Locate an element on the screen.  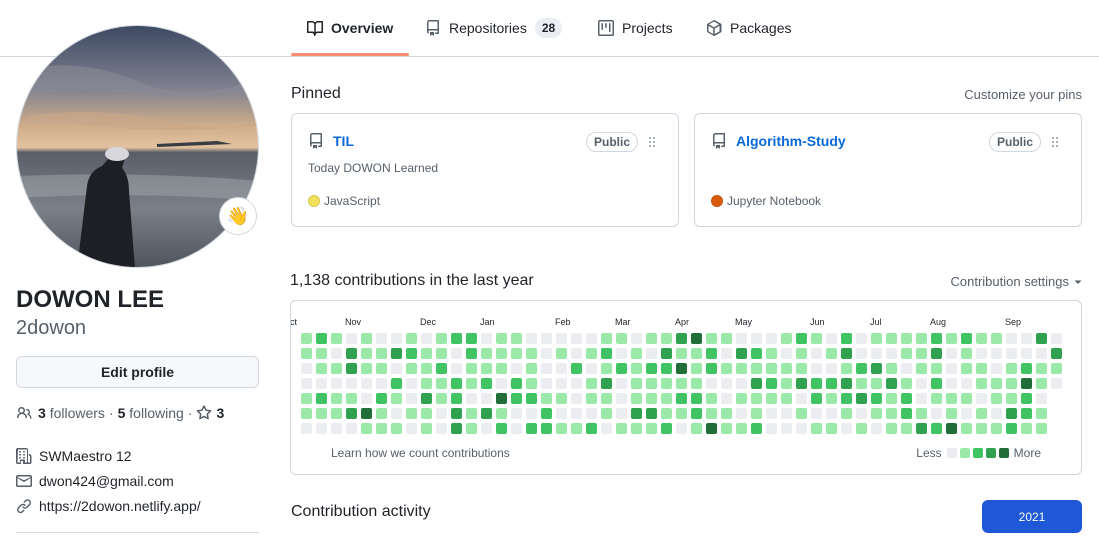
email-link: dwon424@gmail.com is located at coordinates (106, 481).